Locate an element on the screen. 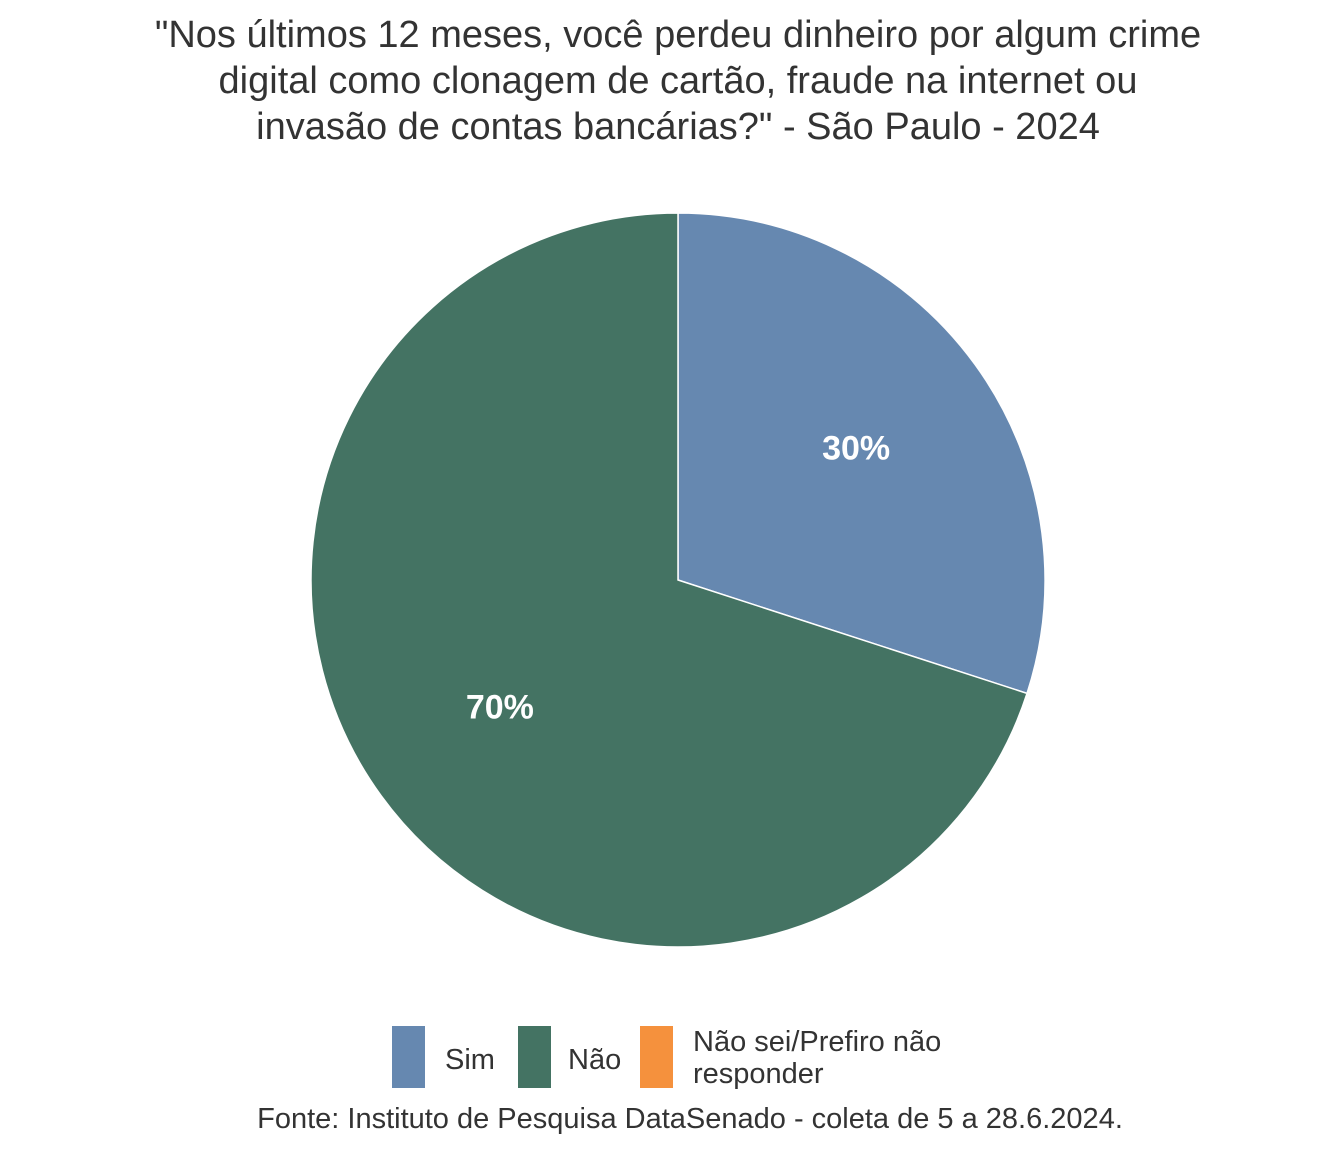 This screenshot has height=1152, width=1344. legend-label-nao-sei-line-1: Não sei/Prefiro não is located at coordinates (817, 1042).